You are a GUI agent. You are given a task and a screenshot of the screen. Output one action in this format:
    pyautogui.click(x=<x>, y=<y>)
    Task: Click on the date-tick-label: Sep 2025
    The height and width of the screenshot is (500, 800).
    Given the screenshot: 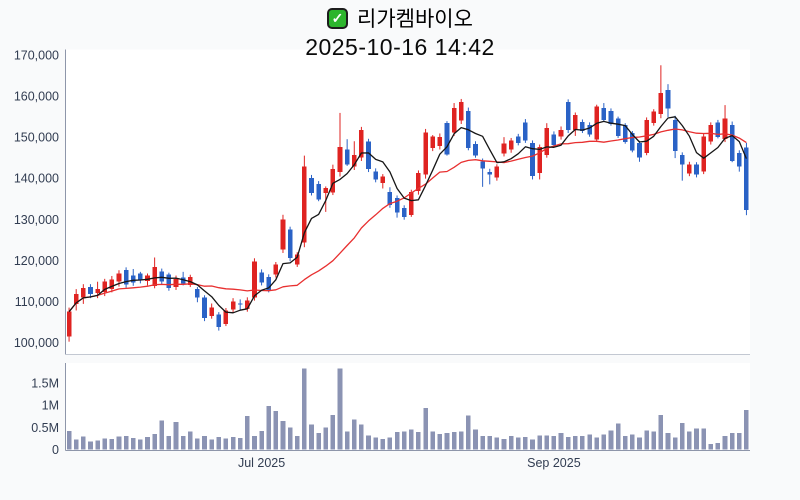 What is the action you would take?
    pyautogui.click(x=554, y=463)
    